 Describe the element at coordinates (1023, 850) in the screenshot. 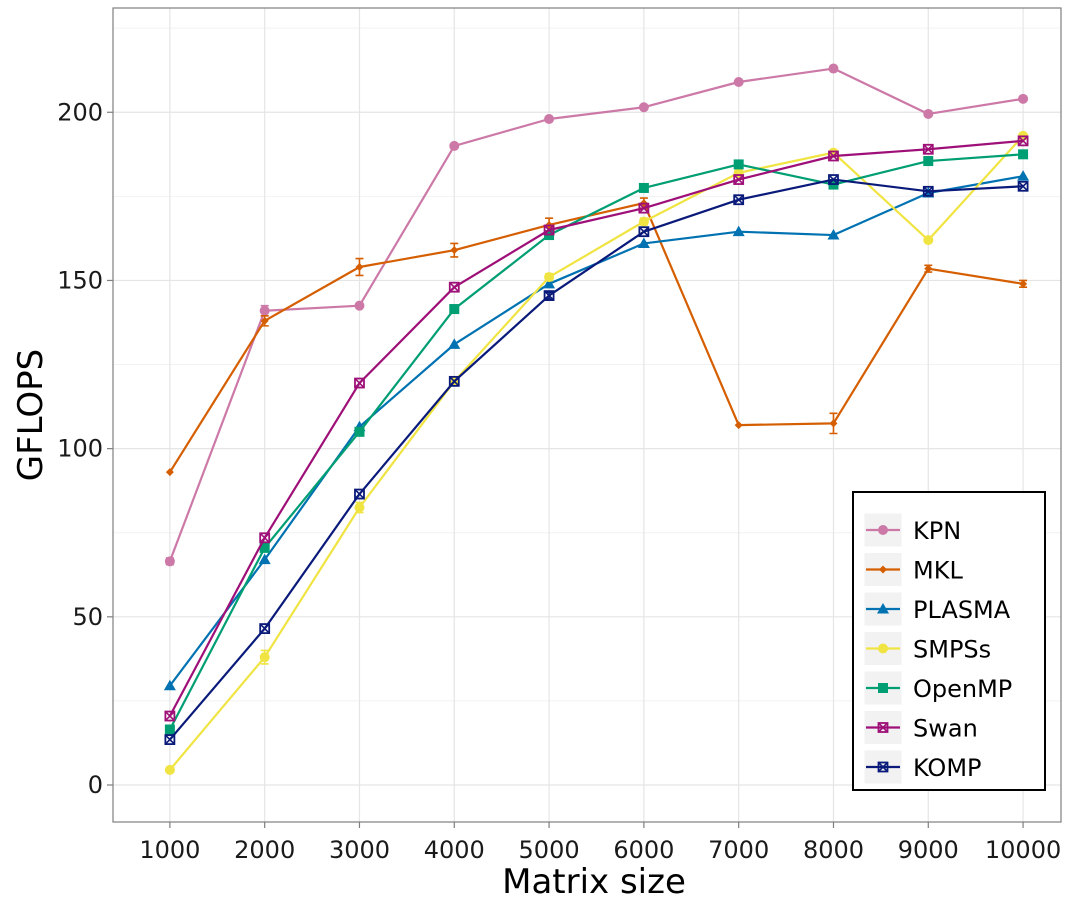

I see `x-tick-label: 10000` at that location.